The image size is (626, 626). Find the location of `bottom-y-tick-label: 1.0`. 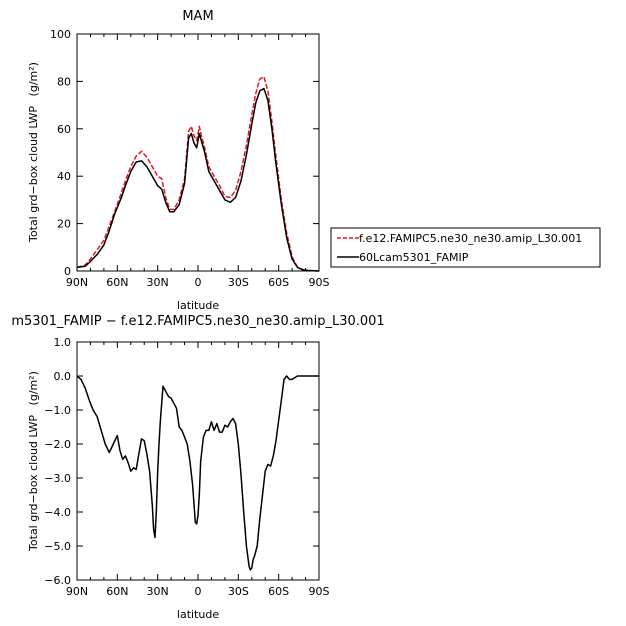

bottom-y-tick-label: 1.0 is located at coordinates (63, 342).